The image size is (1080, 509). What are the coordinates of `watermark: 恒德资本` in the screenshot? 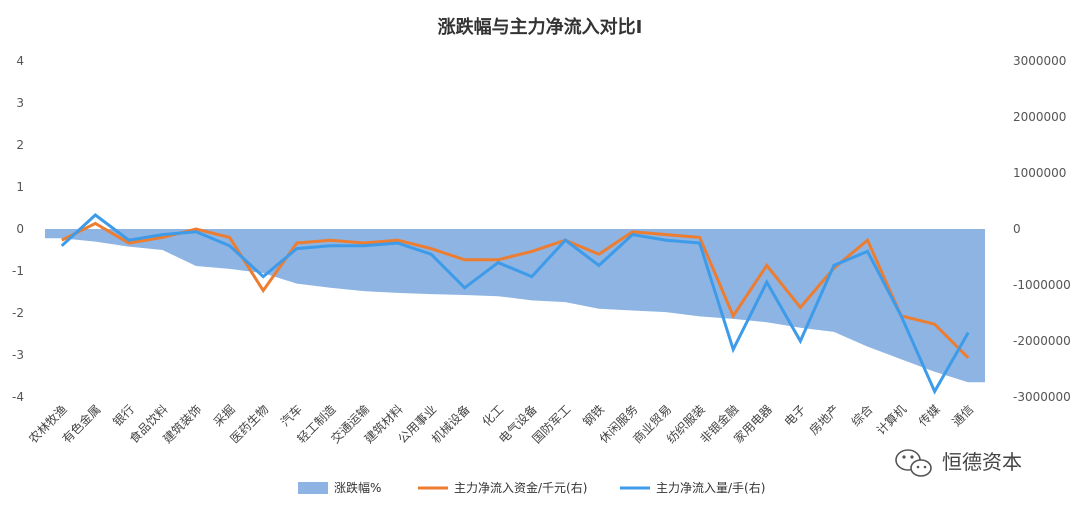 It's located at (958, 463).